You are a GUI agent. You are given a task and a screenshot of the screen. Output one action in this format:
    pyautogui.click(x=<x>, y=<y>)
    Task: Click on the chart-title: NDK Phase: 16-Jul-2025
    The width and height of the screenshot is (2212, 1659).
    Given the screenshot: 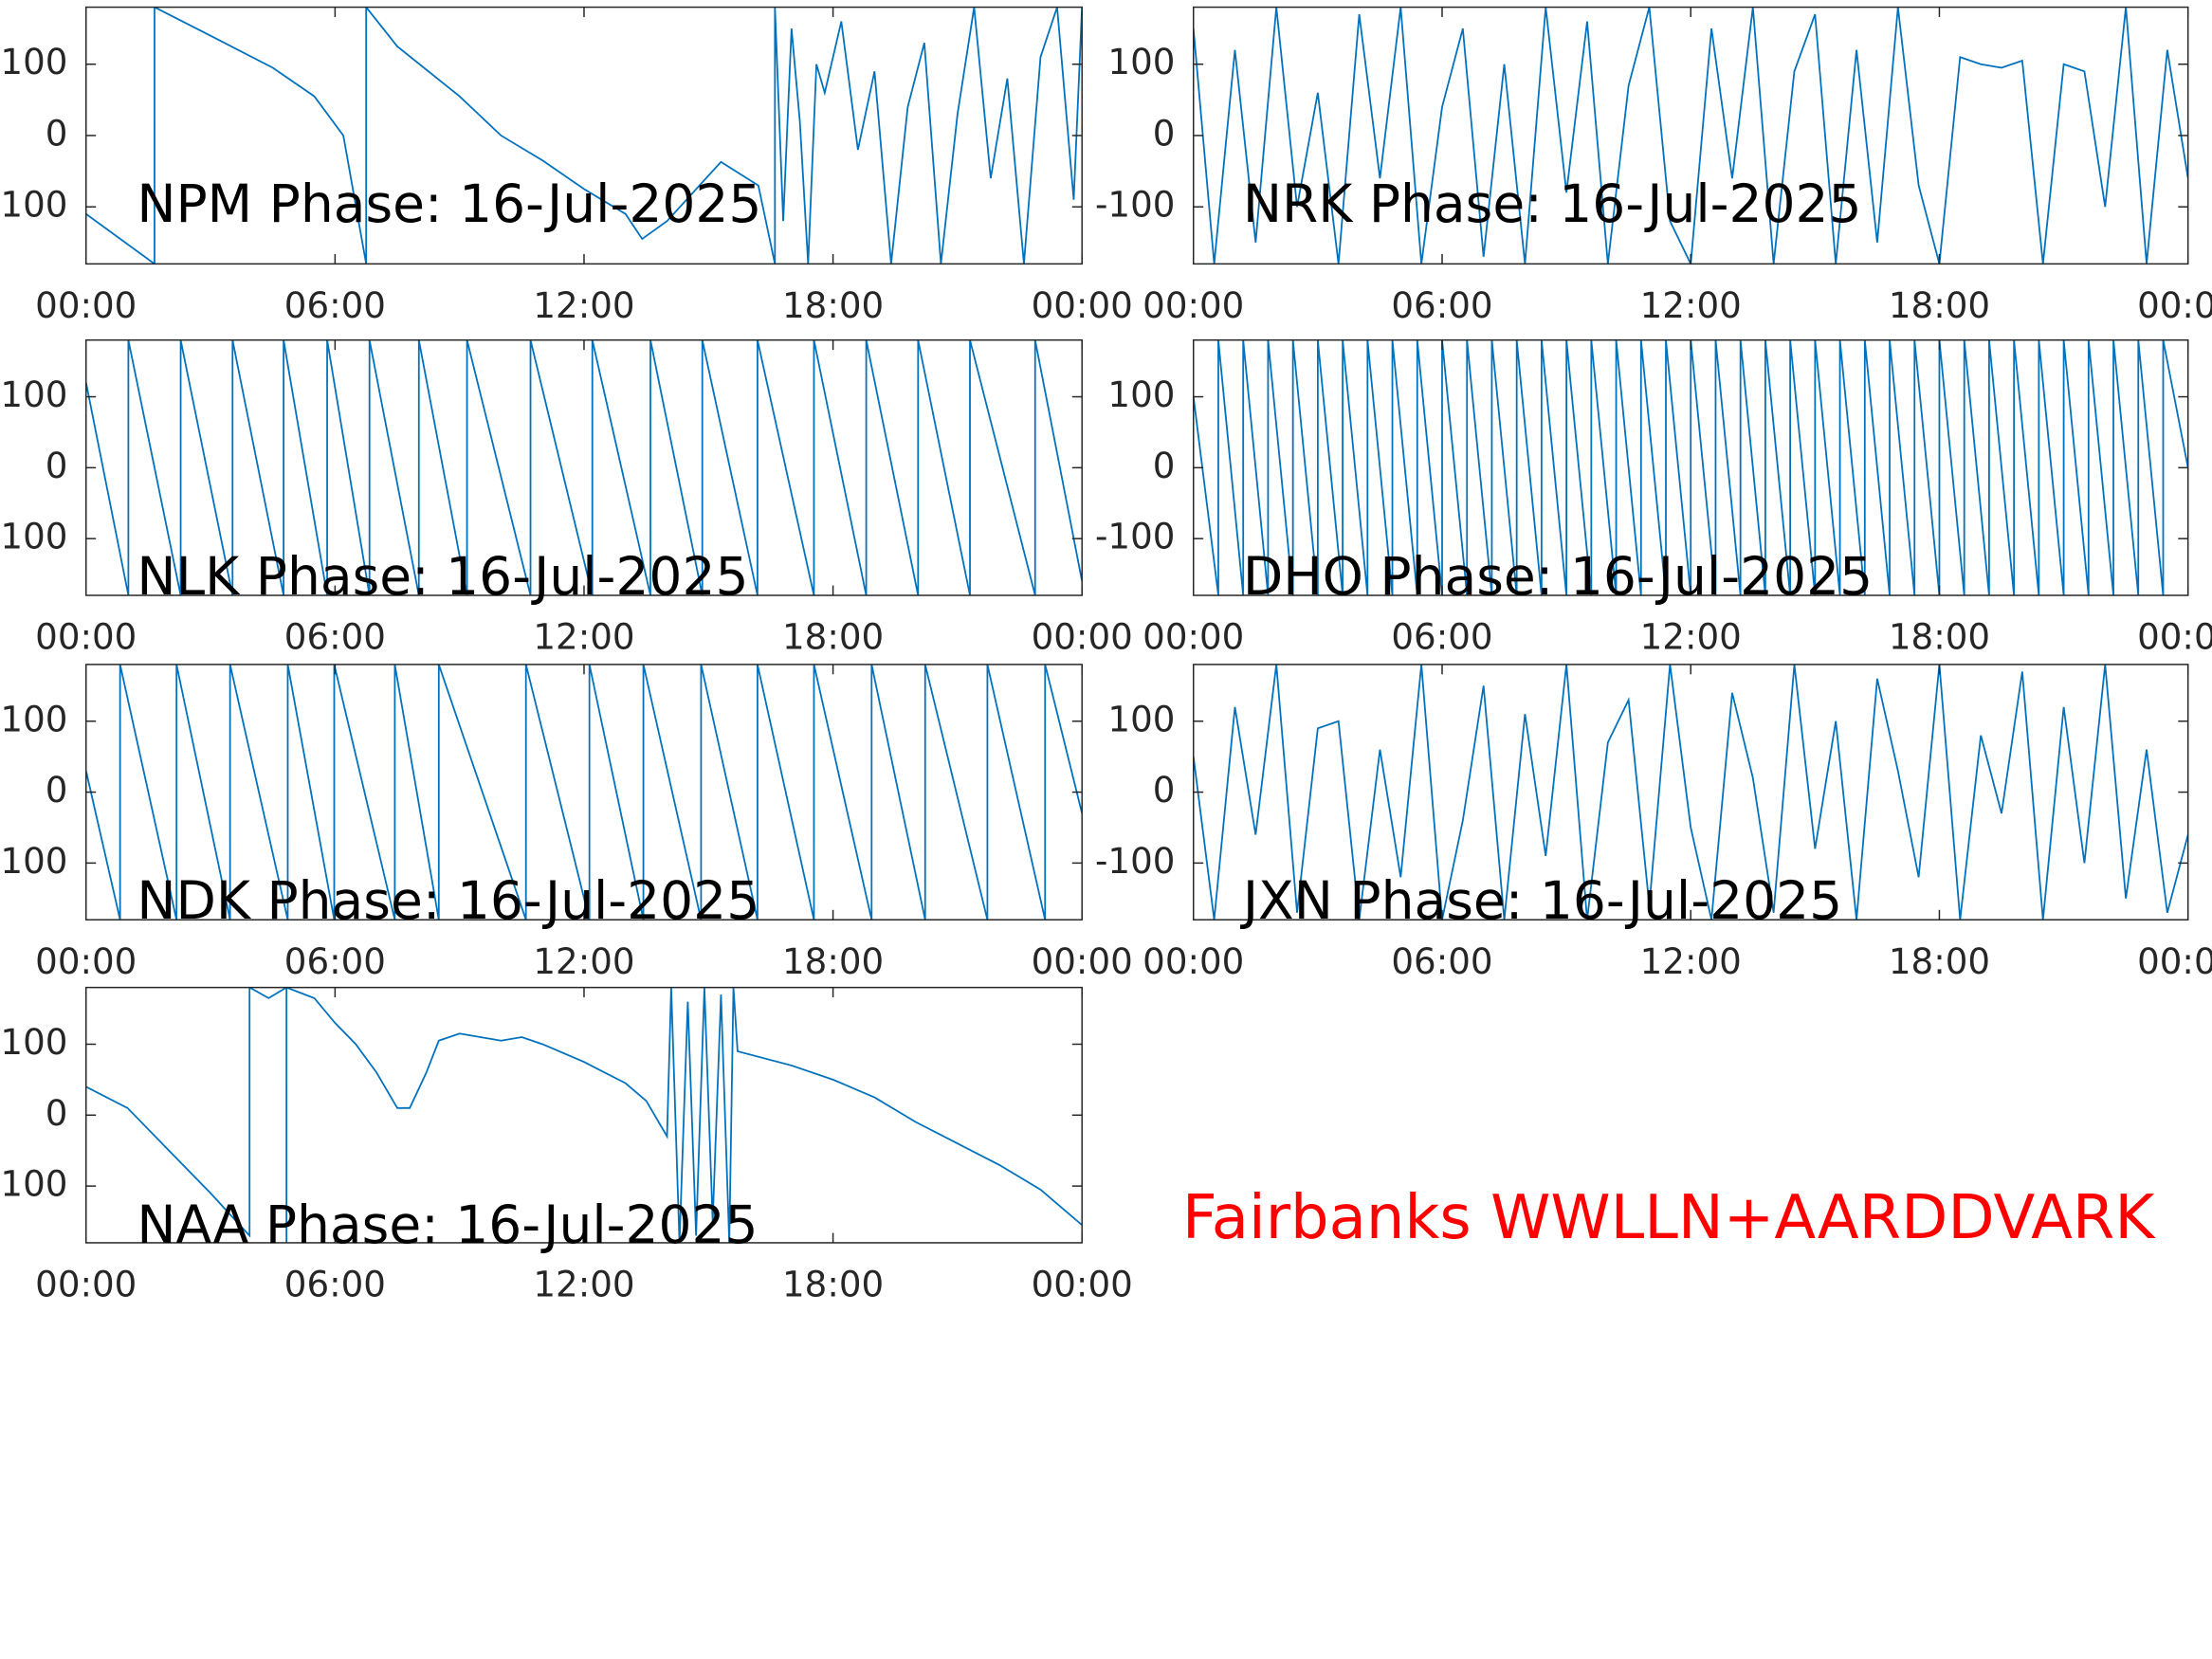 What is the action you would take?
    pyautogui.click(x=448, y=900)
    